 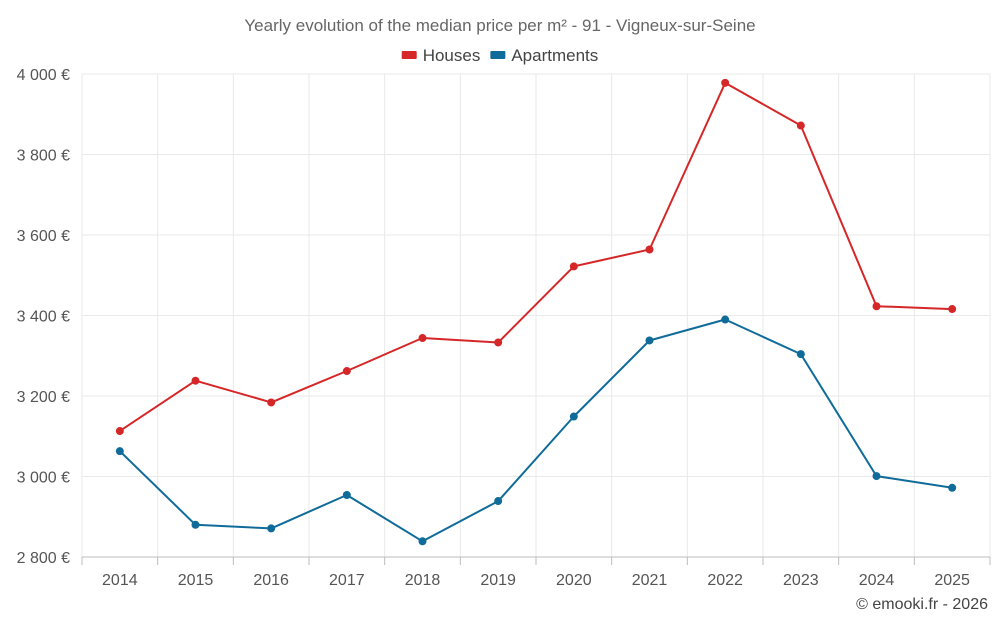 I want to click on x-tick-label: 2024, so click(x=877, y=580).